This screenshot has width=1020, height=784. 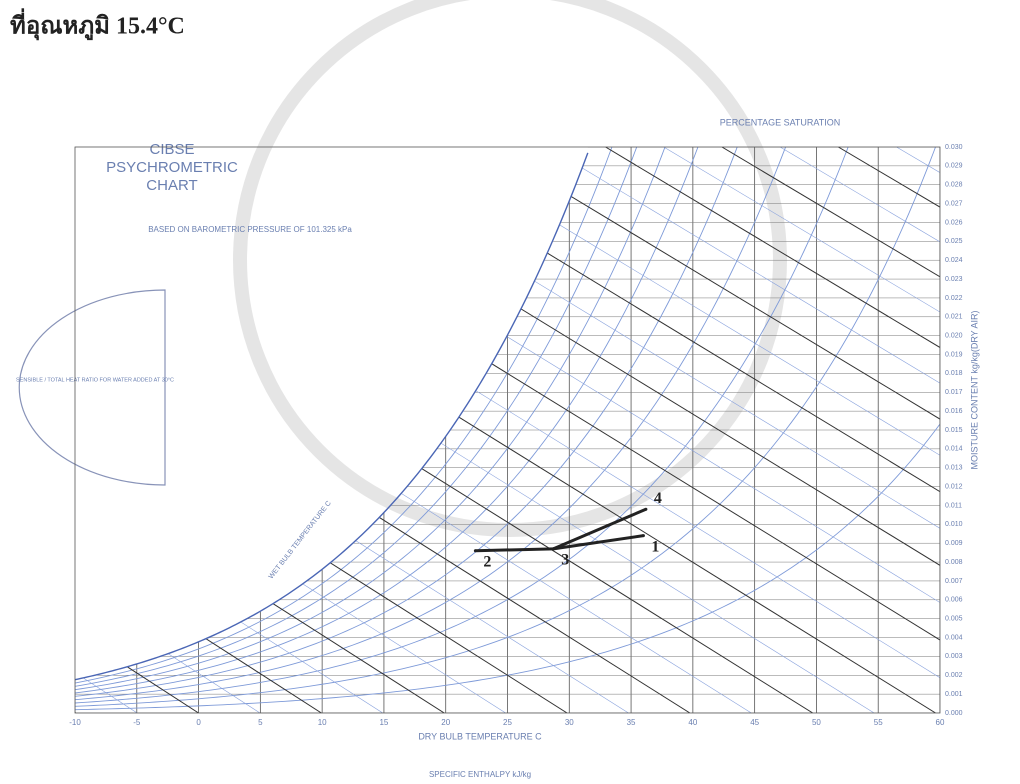 What do you see at coordinates (954, 430) in the screenshot?
I see `y-tick-label: 0.015` at bounding box center [954, 430].